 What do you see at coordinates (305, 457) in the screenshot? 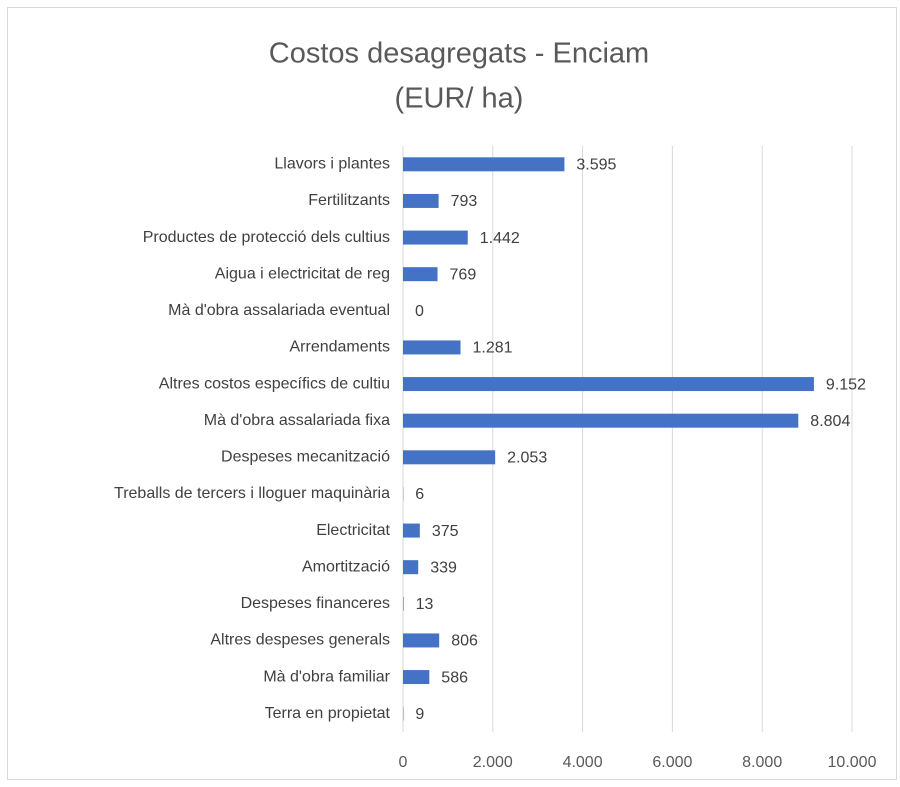
I see `y-tick-label: Despeses mecanització` at bounding box center [305, 457].